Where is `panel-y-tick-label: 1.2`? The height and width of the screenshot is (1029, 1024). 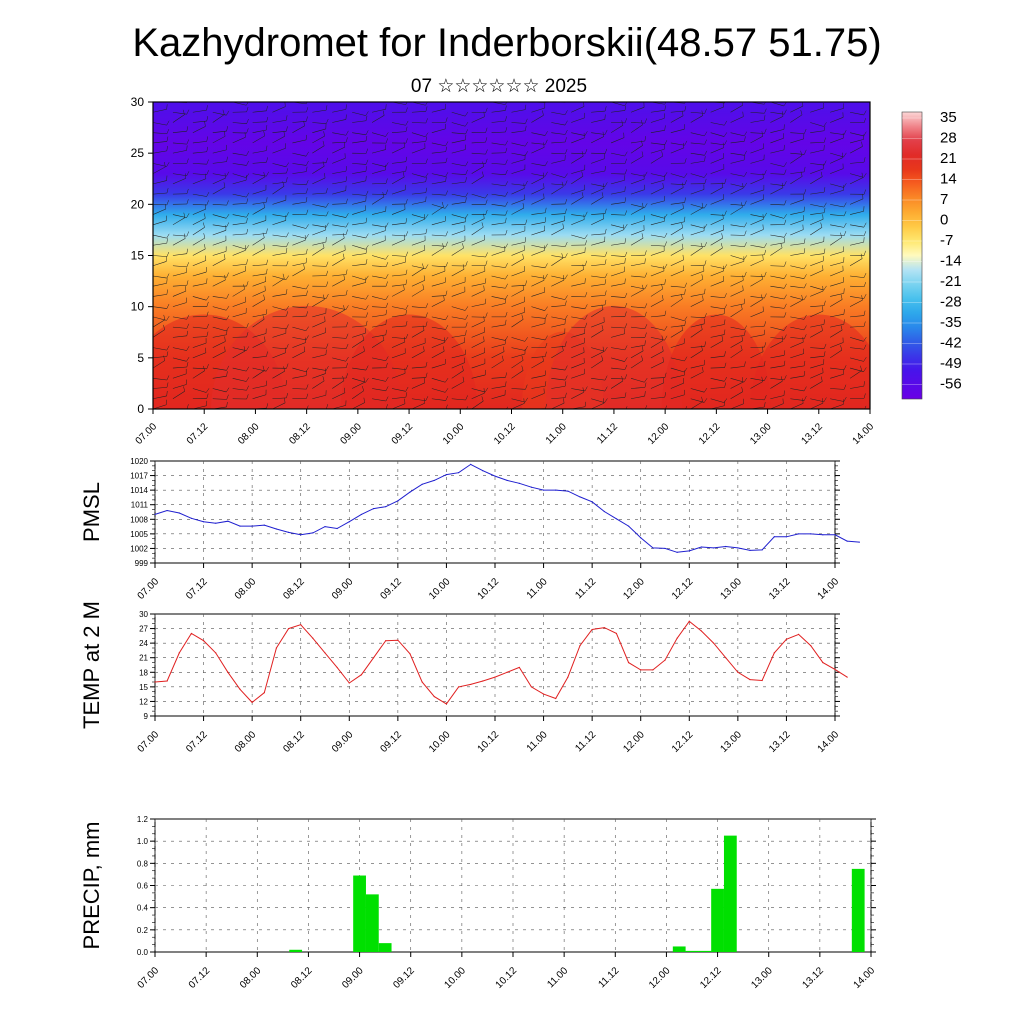
panel-y-tick-label: 1.2 is located at coordinates (143, 819).